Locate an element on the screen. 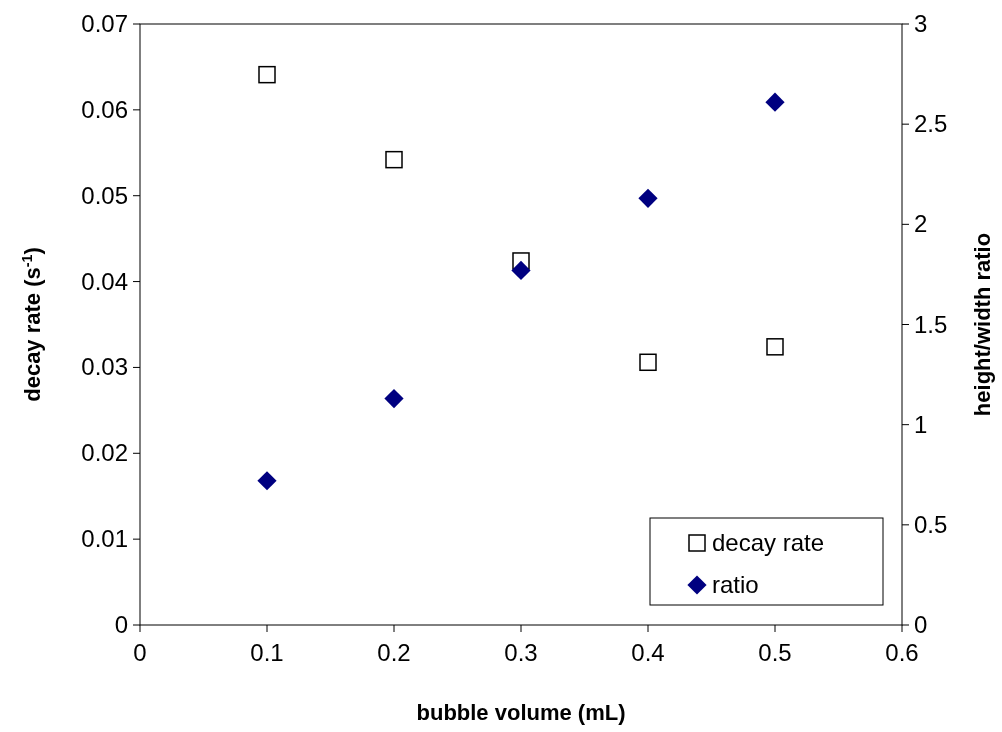 The image size is (1002, 732). x-axis-title: bubble volume (mL) is located at coordinates (521, 712).